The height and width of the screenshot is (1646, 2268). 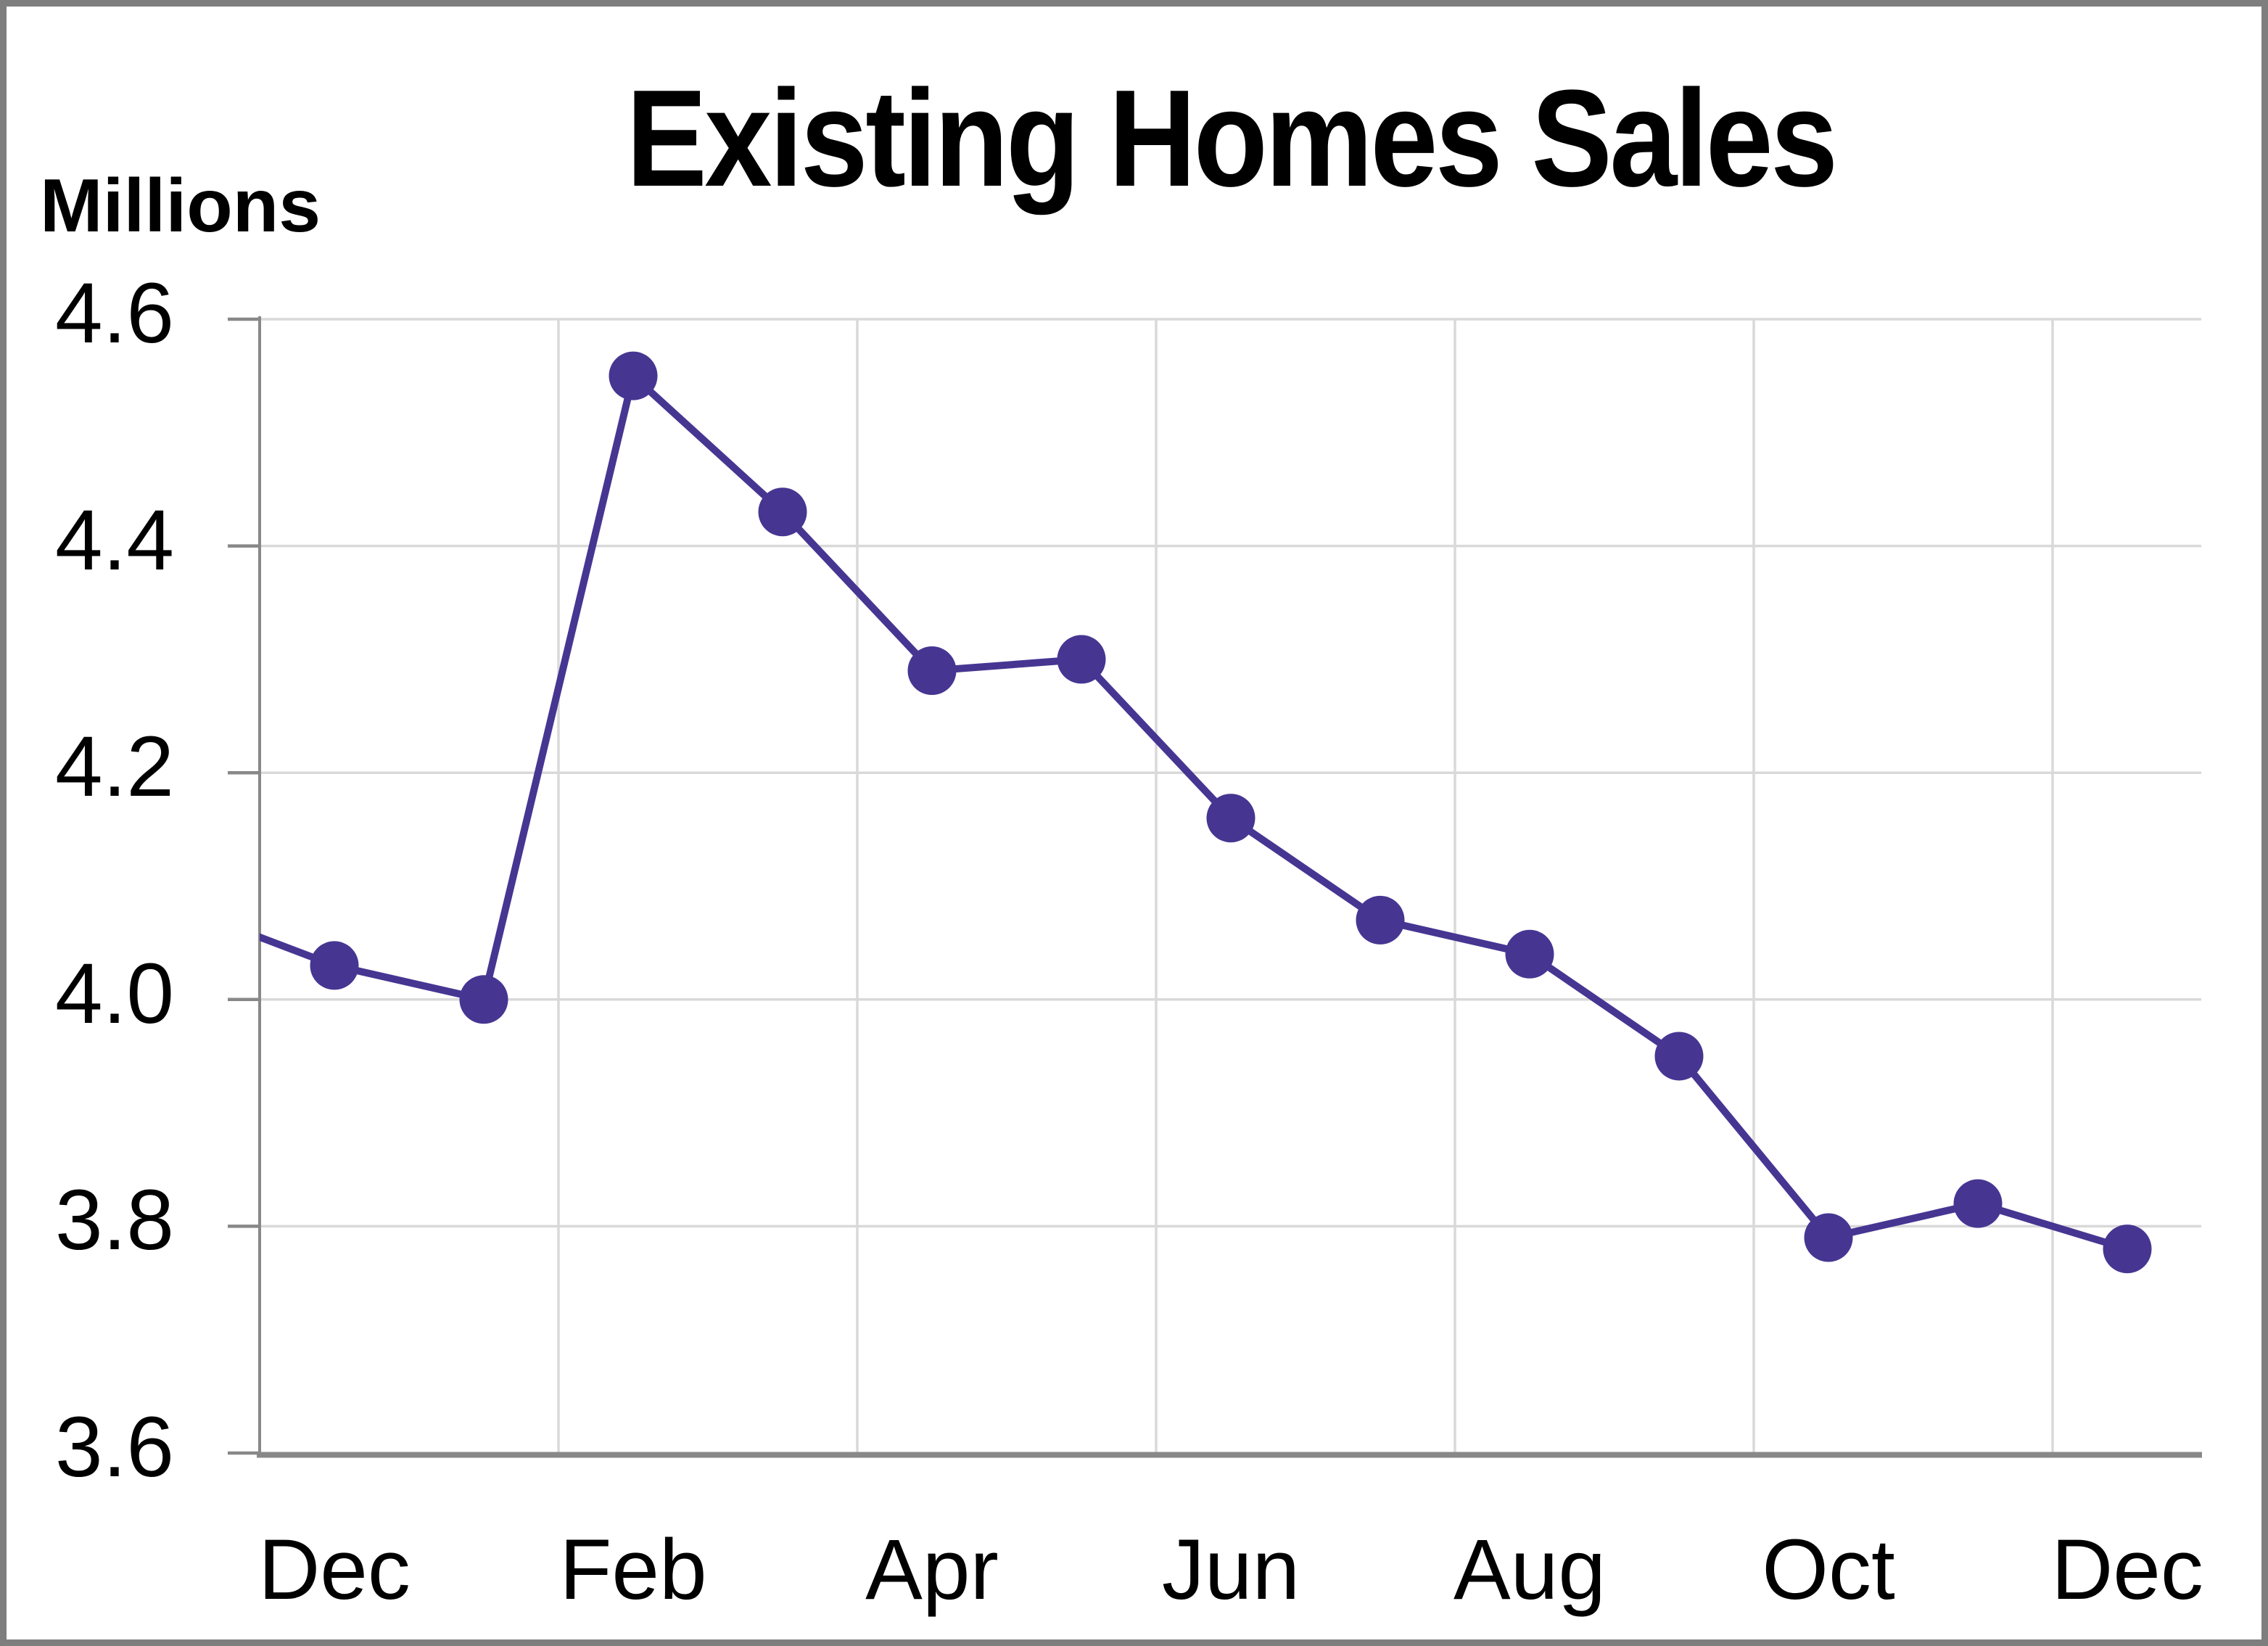 What do you see at coordinates (114, 993) in the screenshot?
I see `y-axis-tick-label: 4.0` at bounding box center [114, 993].